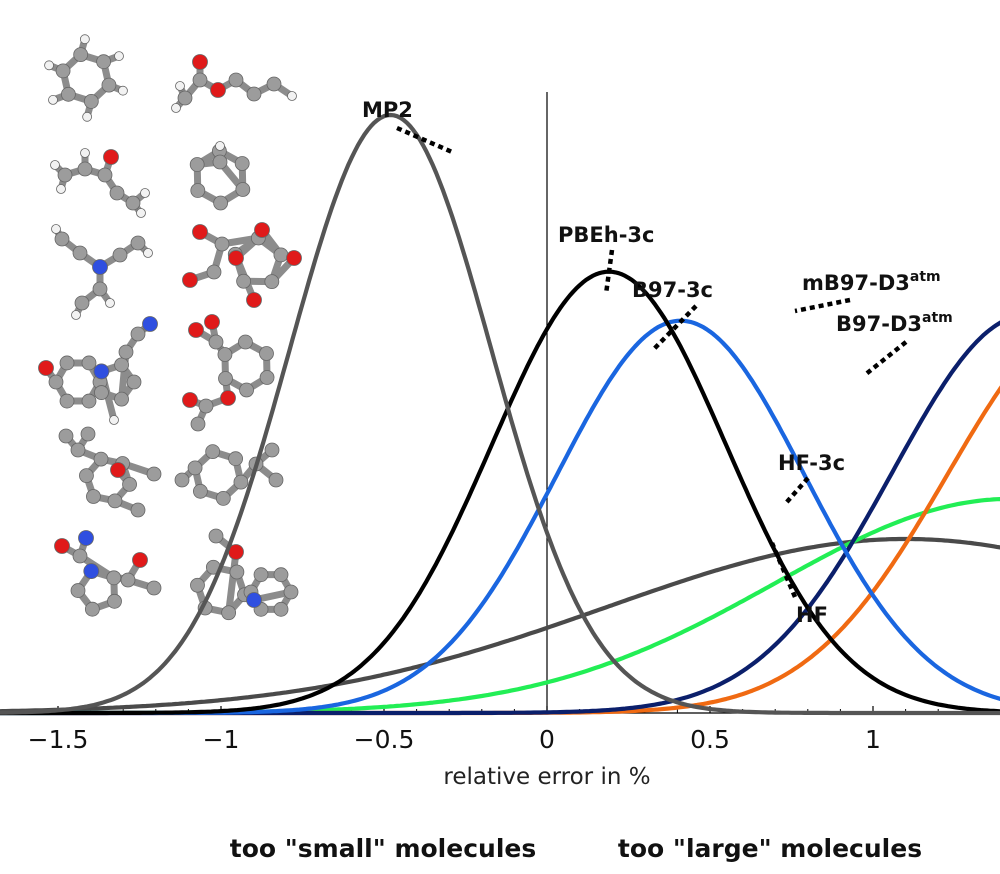 Image resolution: width=1000 pixels, height=874 pixels. I want to click on annotation-too-large: too "large" molecules, so click(770, 848).